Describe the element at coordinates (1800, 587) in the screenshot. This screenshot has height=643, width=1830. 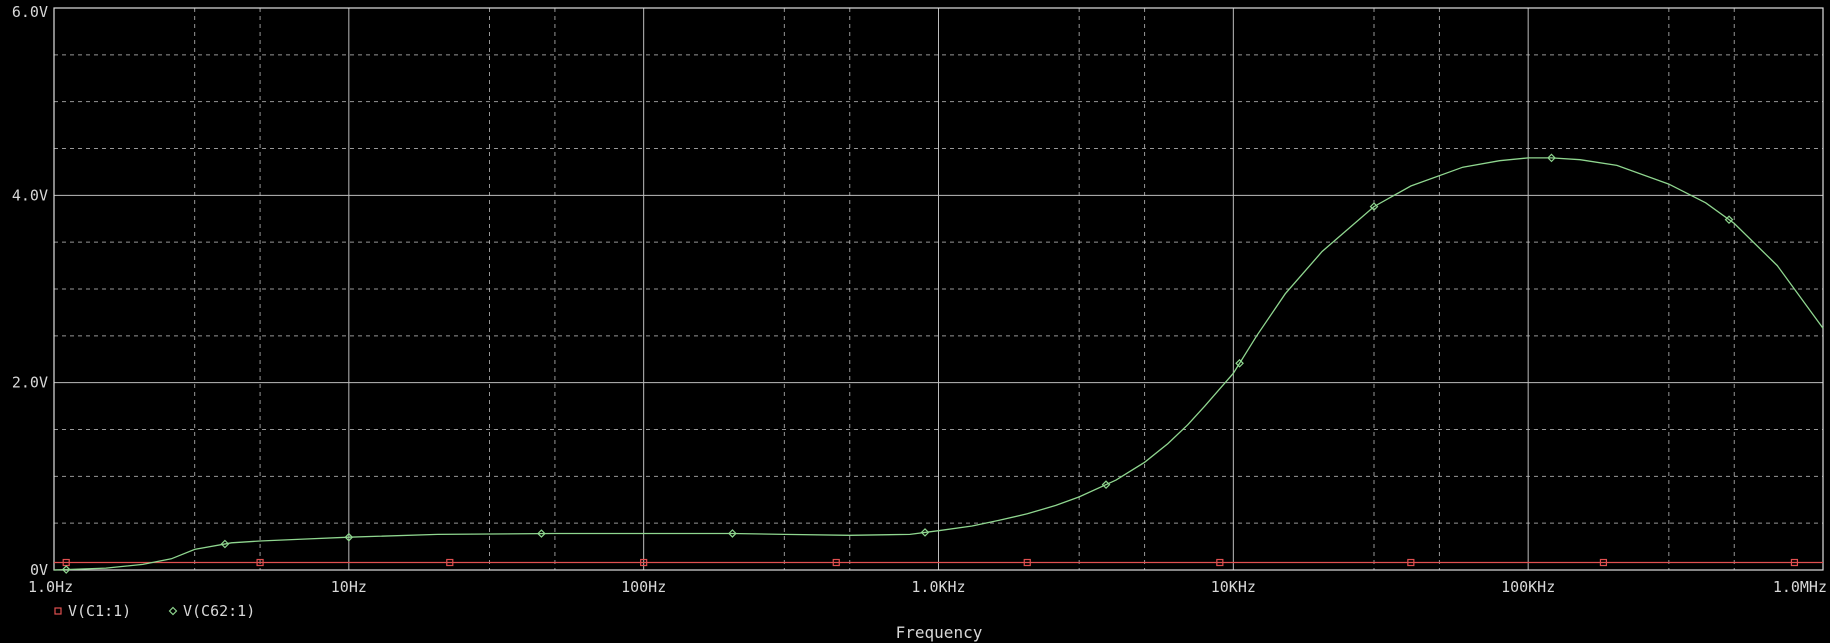
I see `x-tick-label: 1.0MHz` at that location.